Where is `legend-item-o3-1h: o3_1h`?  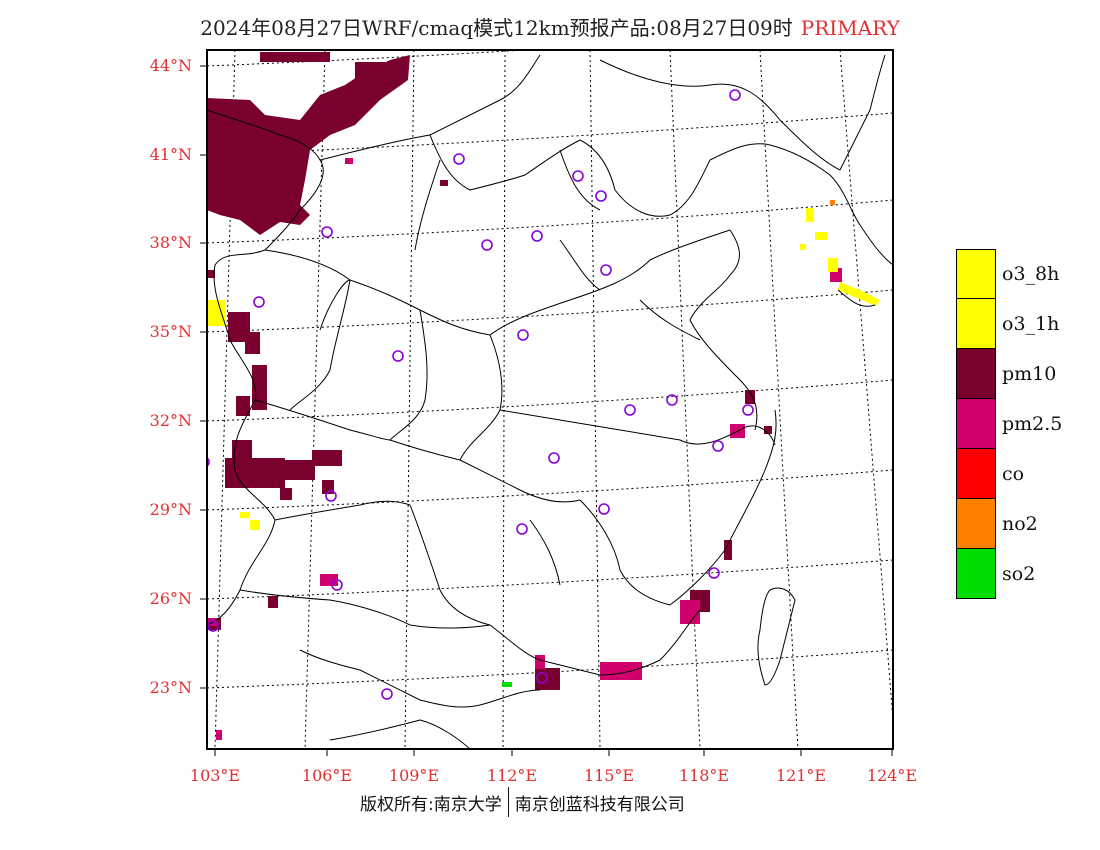 legend-item-o3-1h: o3_1h is located at coordinates (1007, 324).